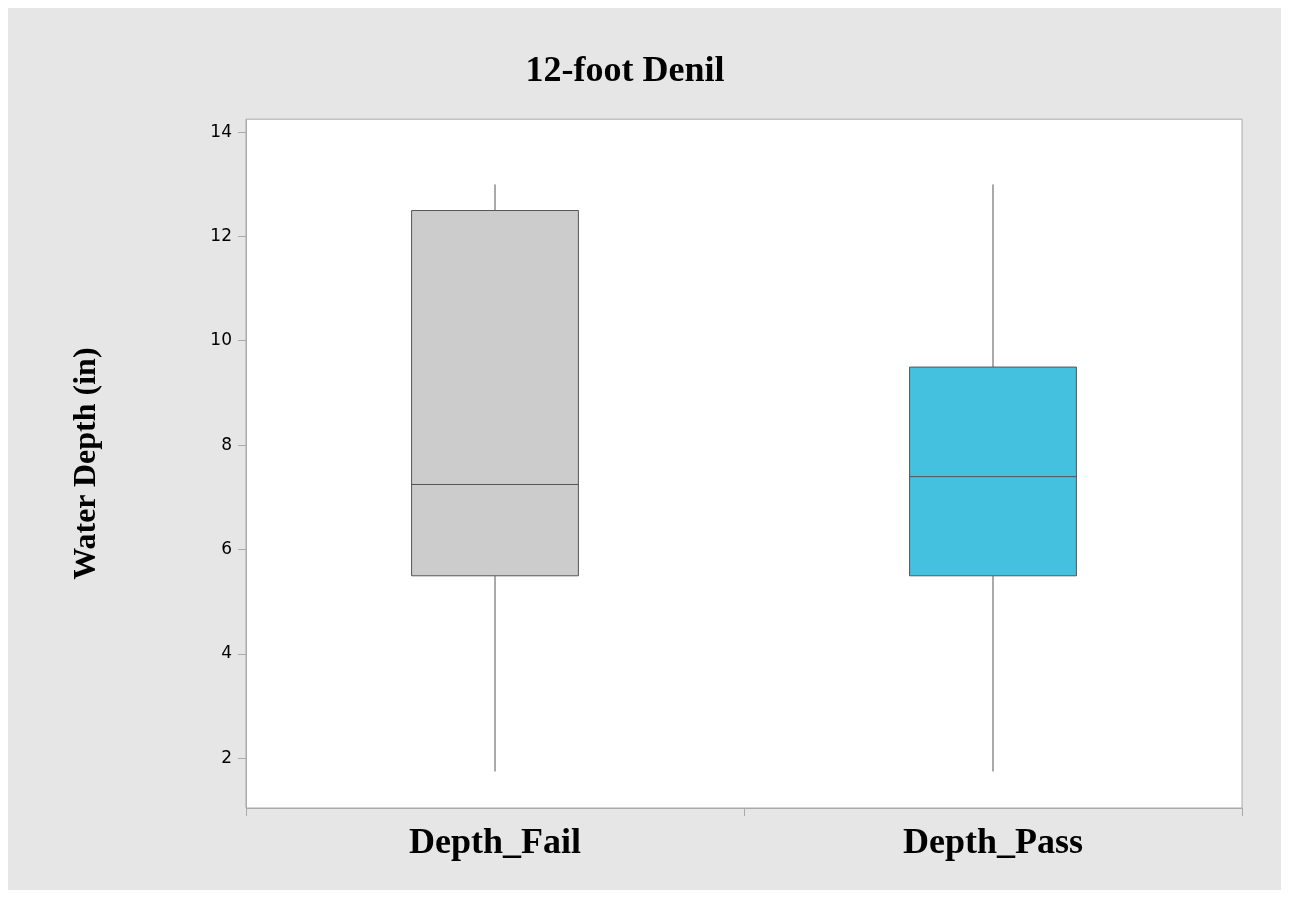 The width and height of the screenshot is (1289, 898). I want to click on x-tick-label: Depth_Pass, so click(993, 840).